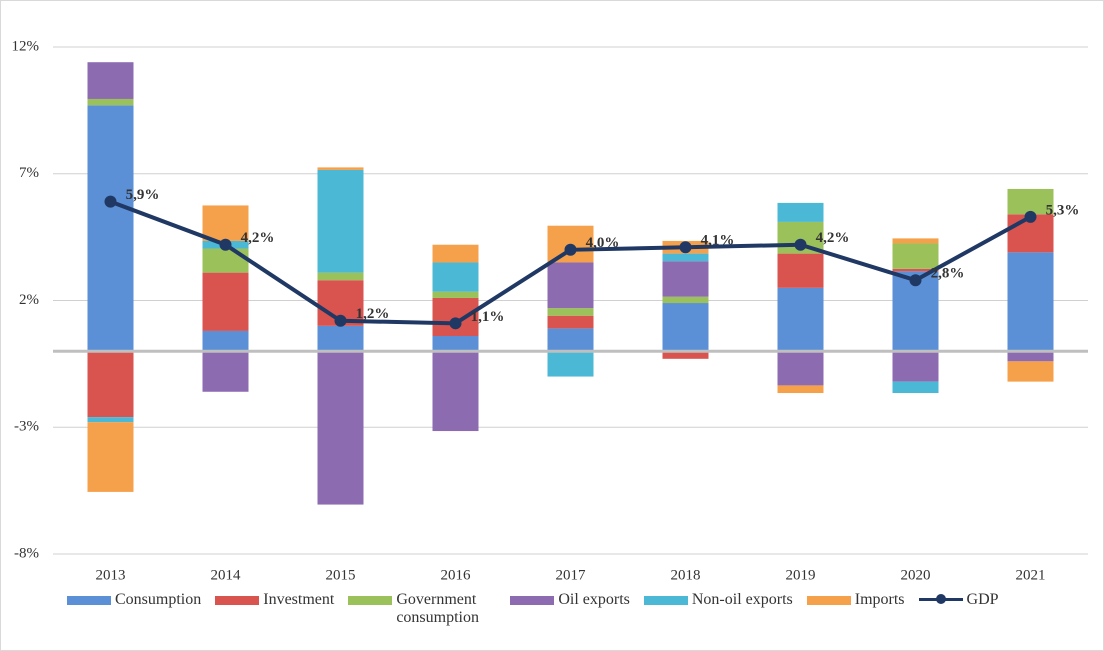 The width and height of the screenshot is (1104, 651). I want to click on legend-item: Investment, so click(274, 600).